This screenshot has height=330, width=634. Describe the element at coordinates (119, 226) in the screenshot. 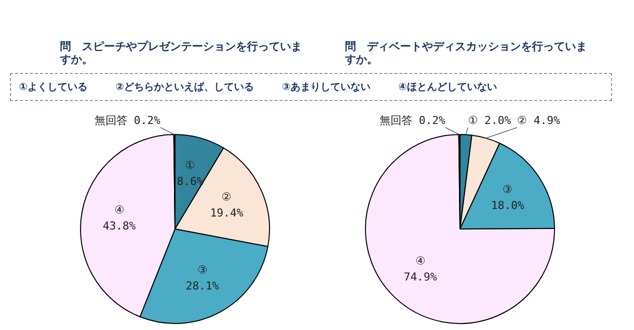

I see `data-label: 43.8%` at that location.